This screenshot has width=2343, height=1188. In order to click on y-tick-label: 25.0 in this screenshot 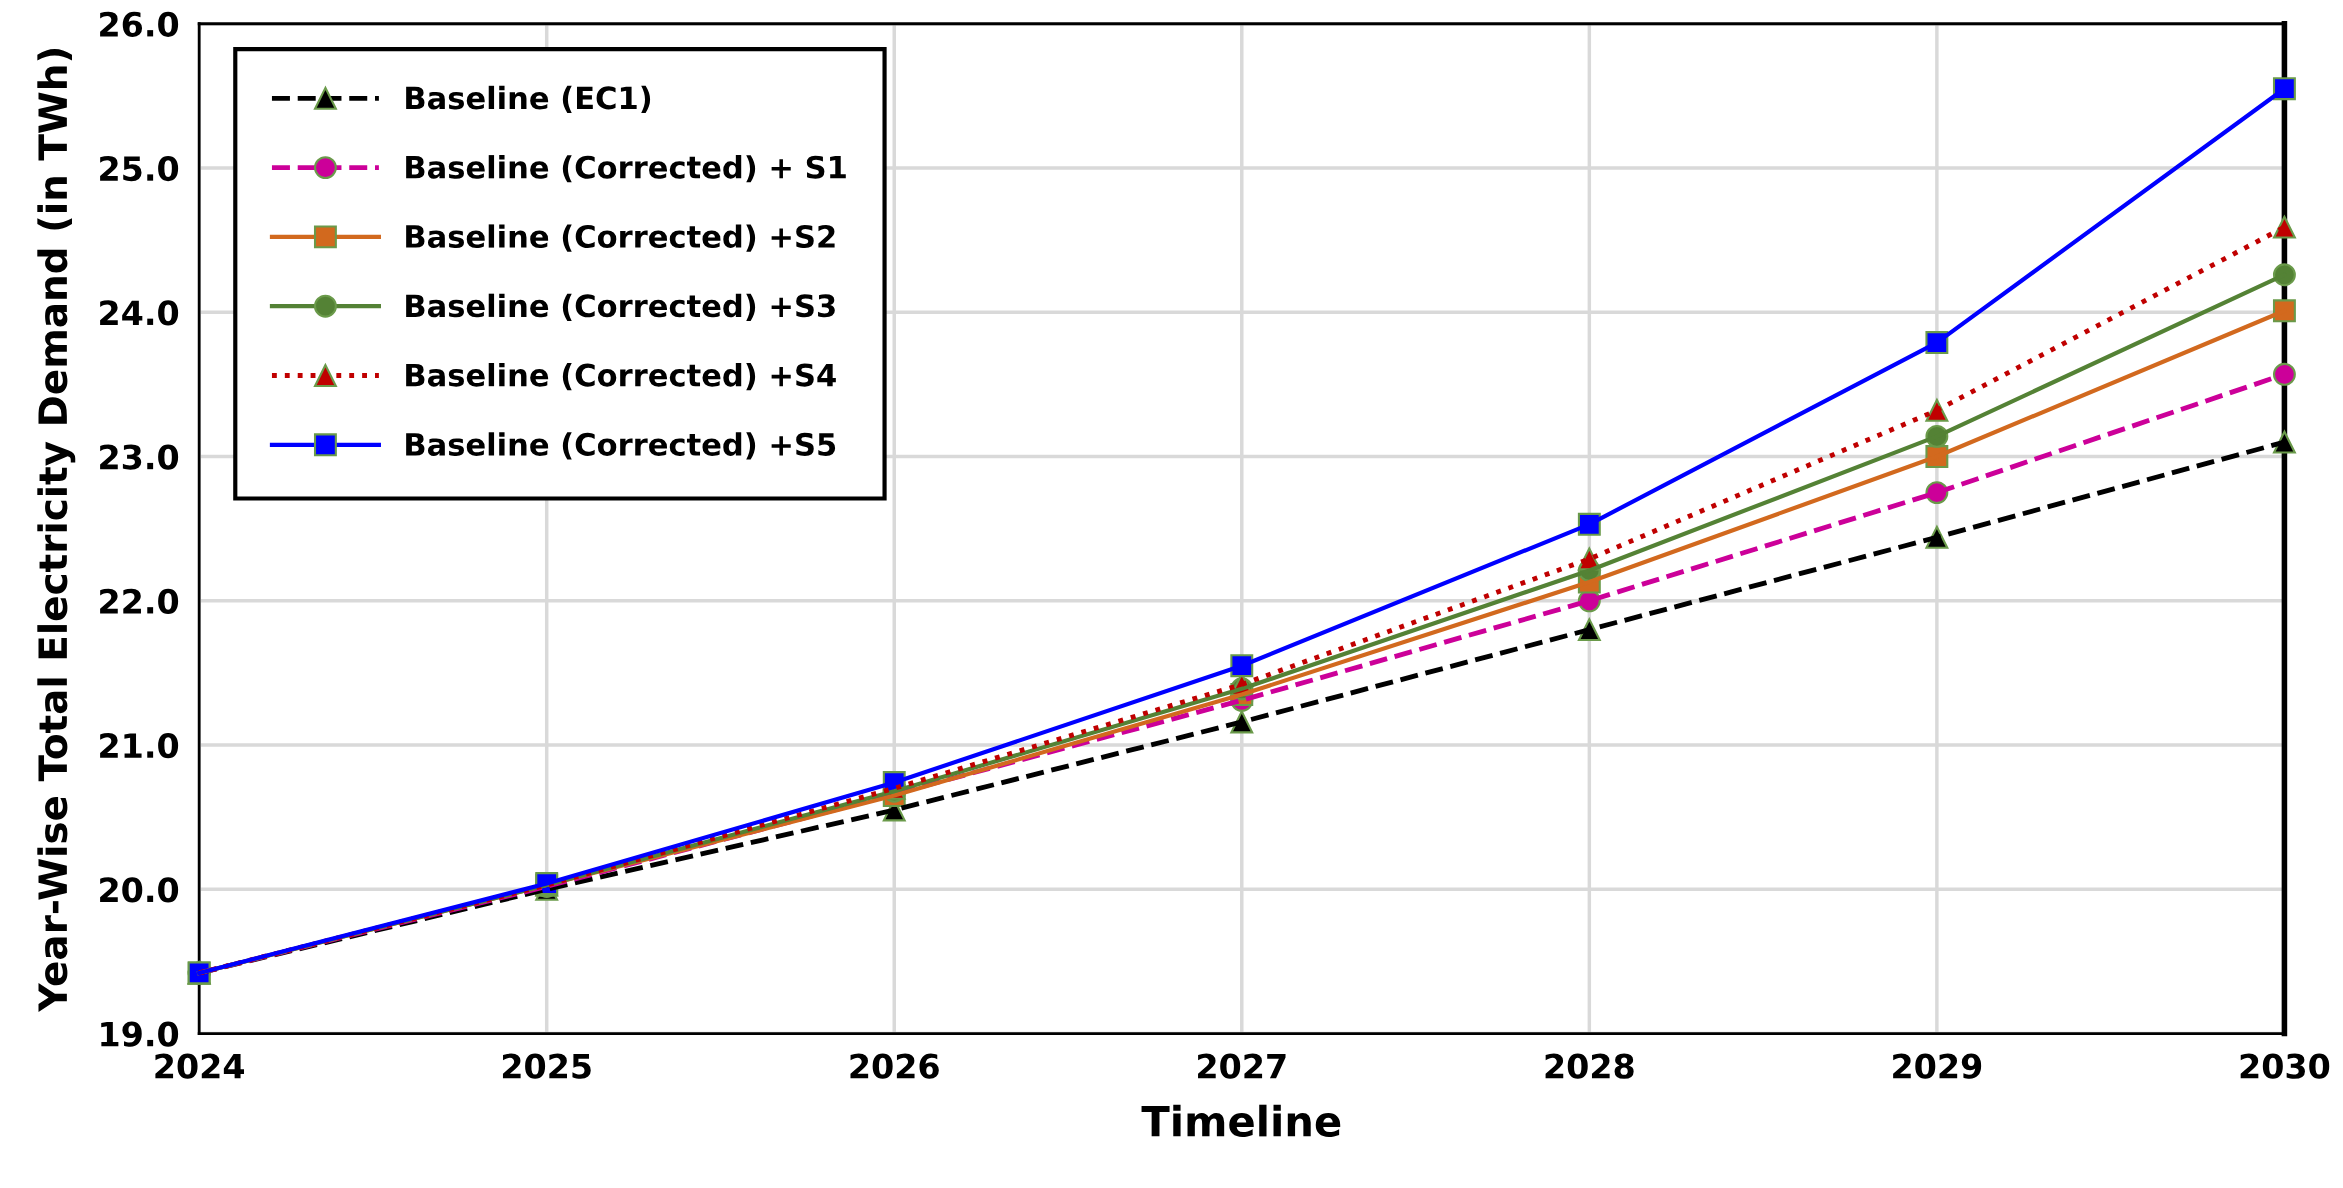, I will do `click(139, 168)`.